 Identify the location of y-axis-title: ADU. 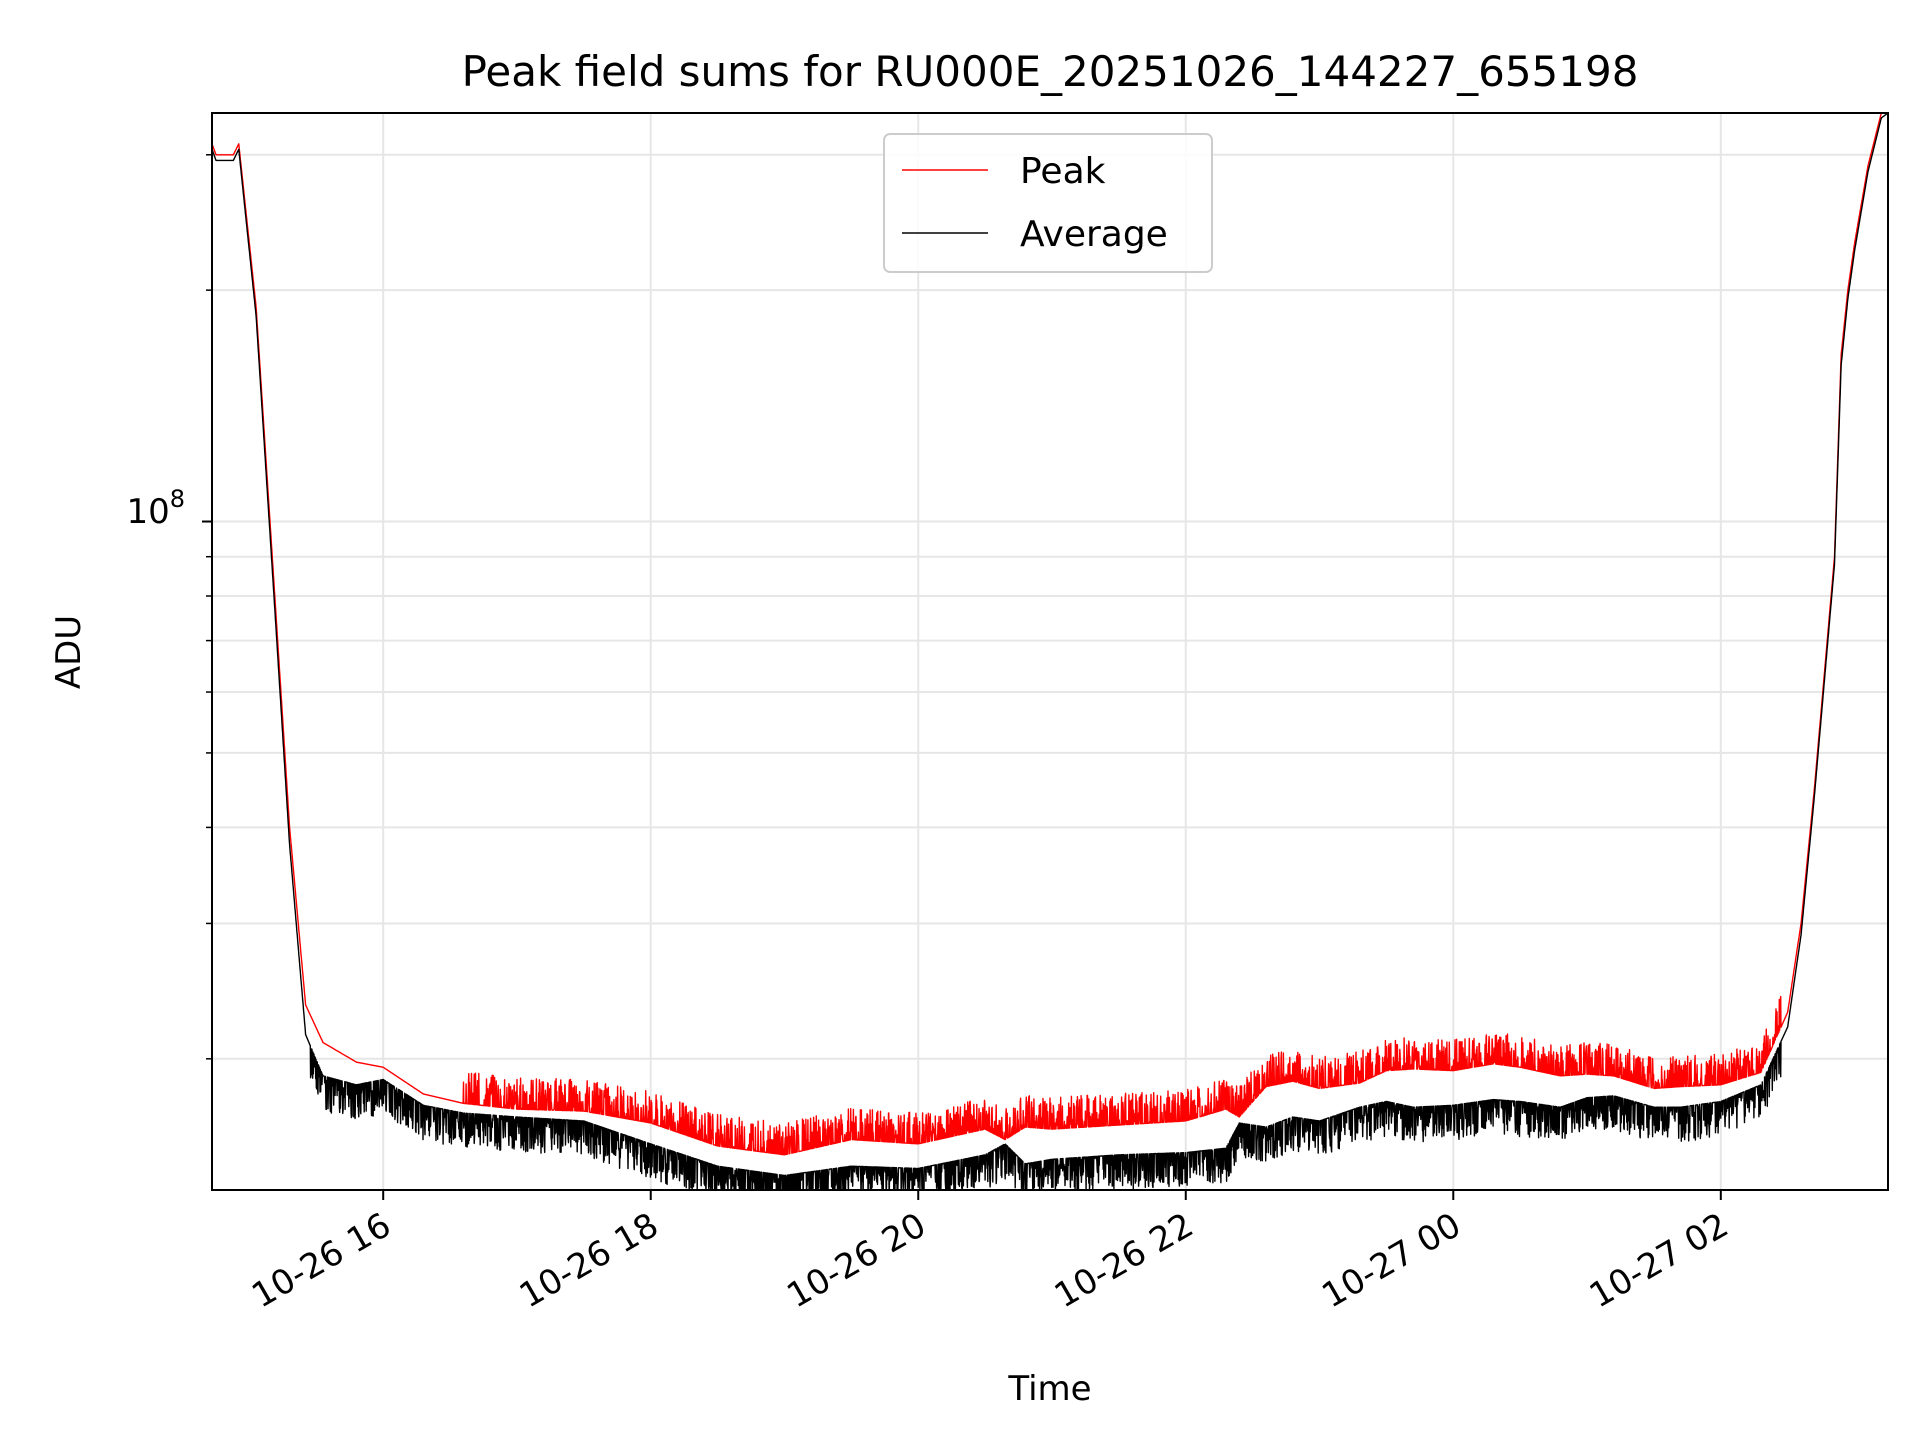
(69, 652).